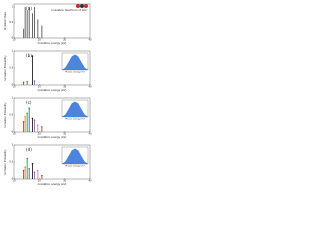 The height and width of the screenshot is (240, 320). I want to click on panel-label: (d), so click(29, 149).